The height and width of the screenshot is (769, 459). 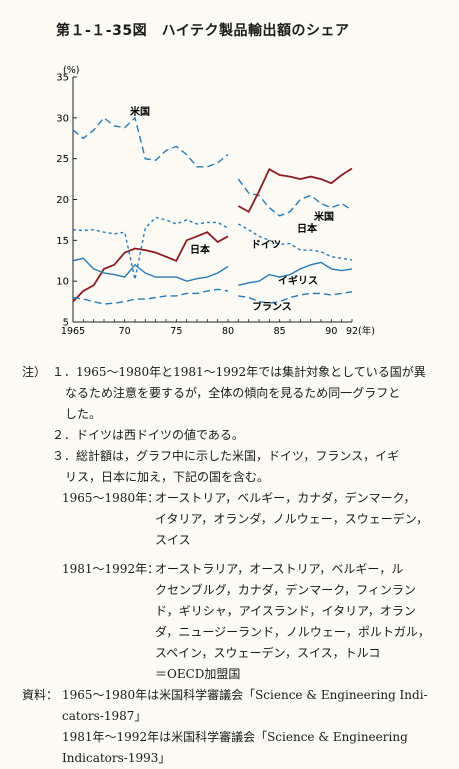 I want to click on source-line-2: cators-1987」, so click(x=104, y=716).